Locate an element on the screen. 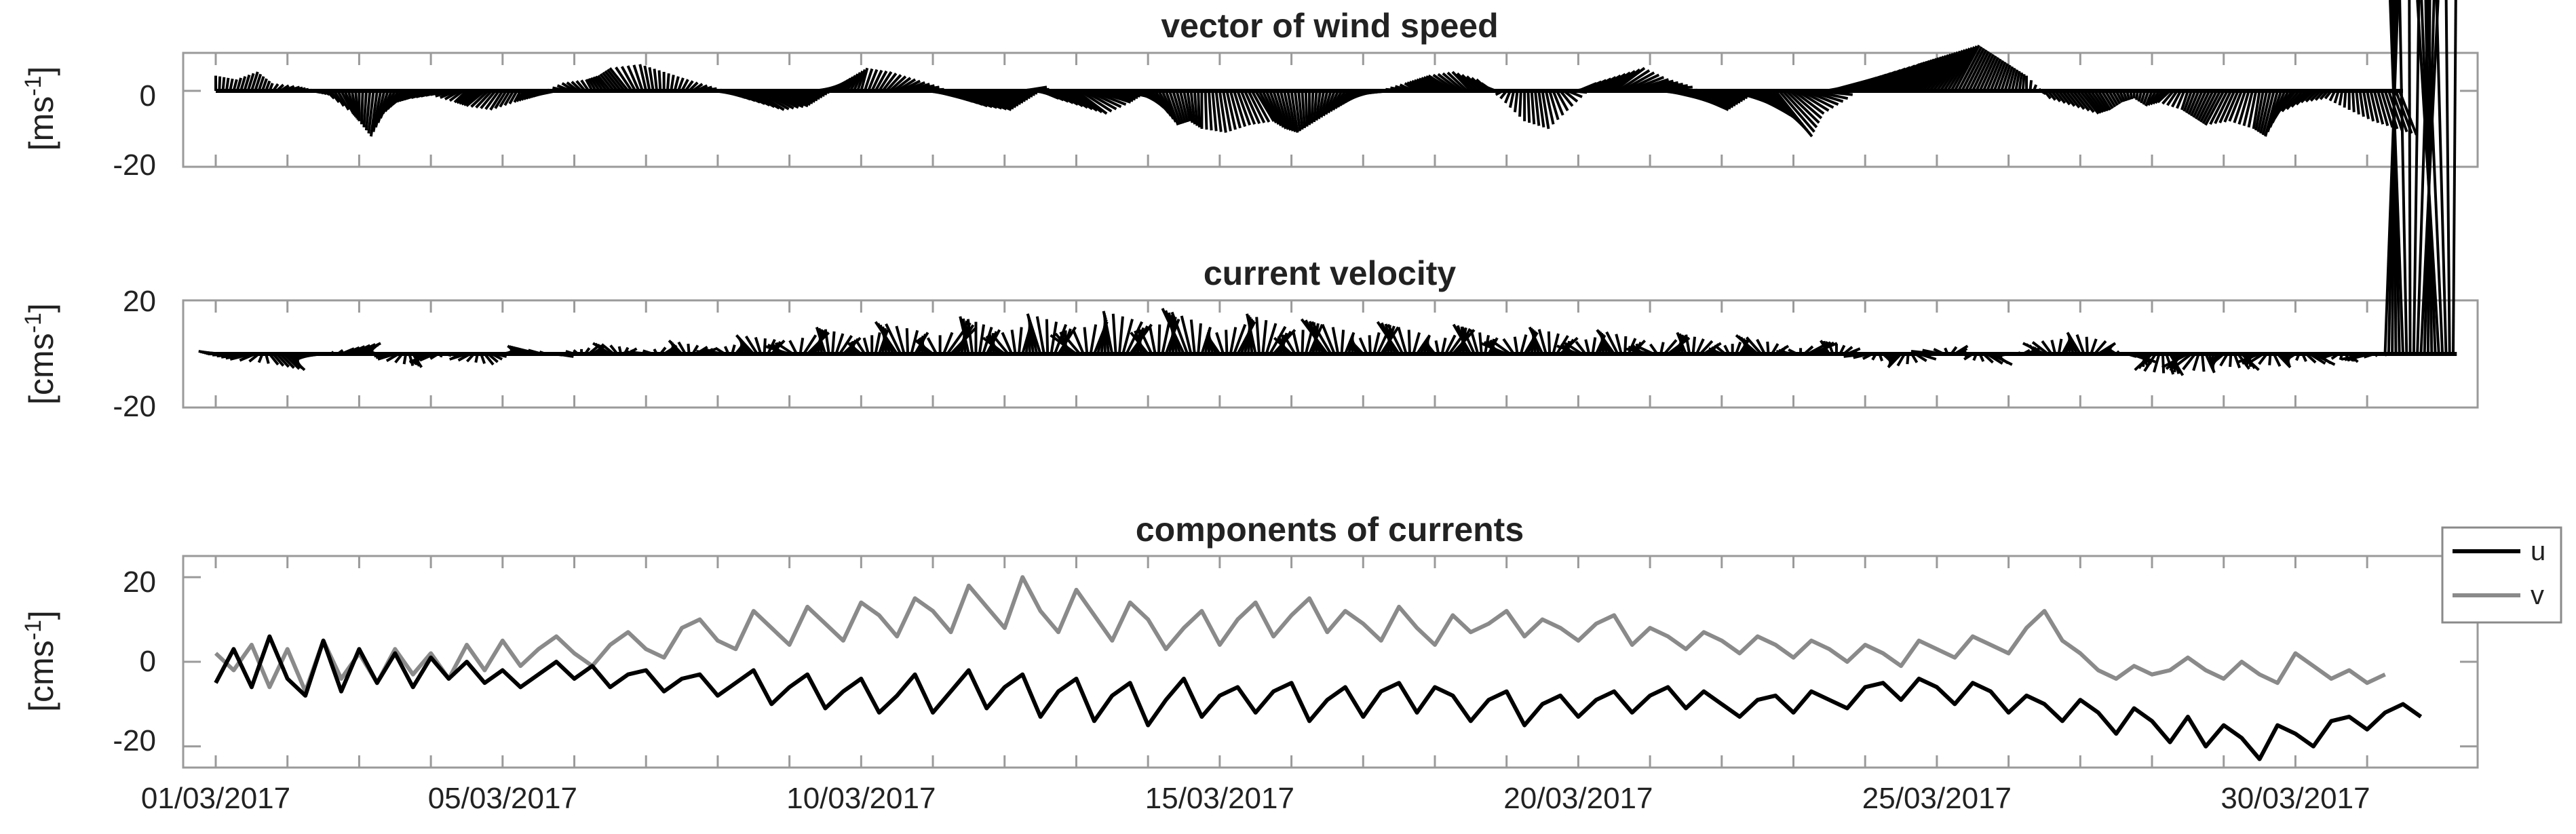 This screenshot has width=2576, height=834. components-y-axis-label: [cms-1] is located at coordinates (40, 661).